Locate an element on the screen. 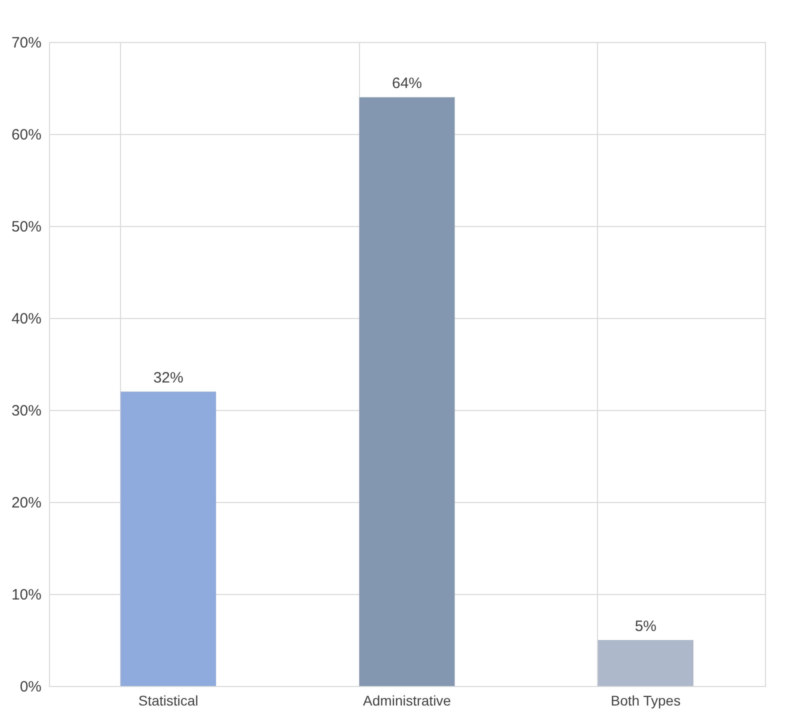 The image size is (785, 723). y-tick-label: 60% is located at coordinates (26, 135).